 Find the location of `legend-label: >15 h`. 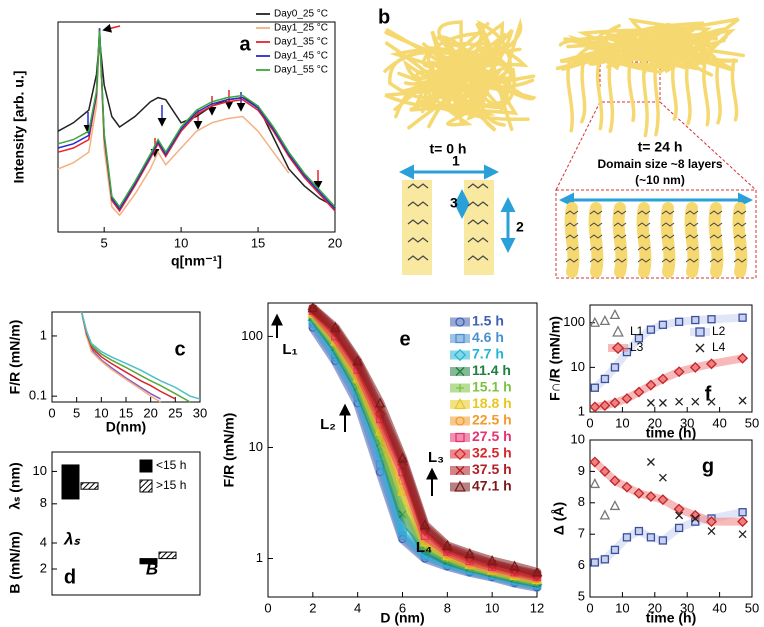

legend-label: >15 h is located at coordinates (171, 485).